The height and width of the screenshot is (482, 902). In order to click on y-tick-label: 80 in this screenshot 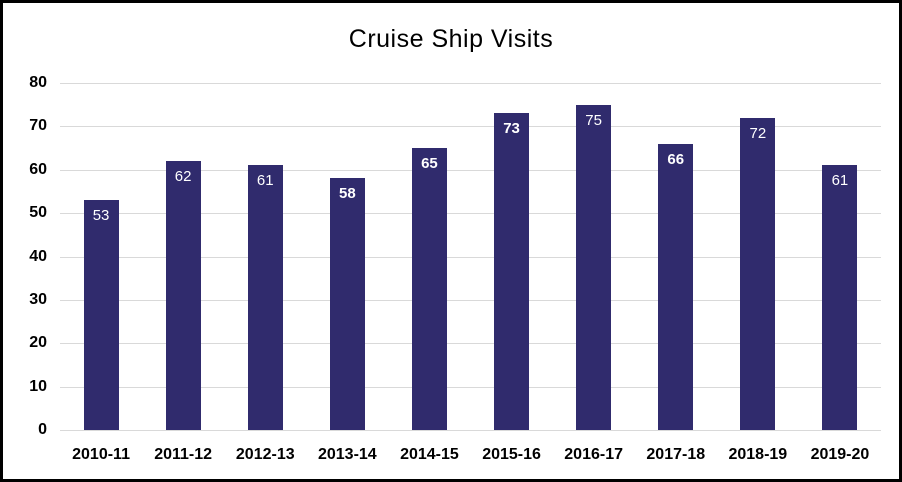, I will do `click(38, 82)`.